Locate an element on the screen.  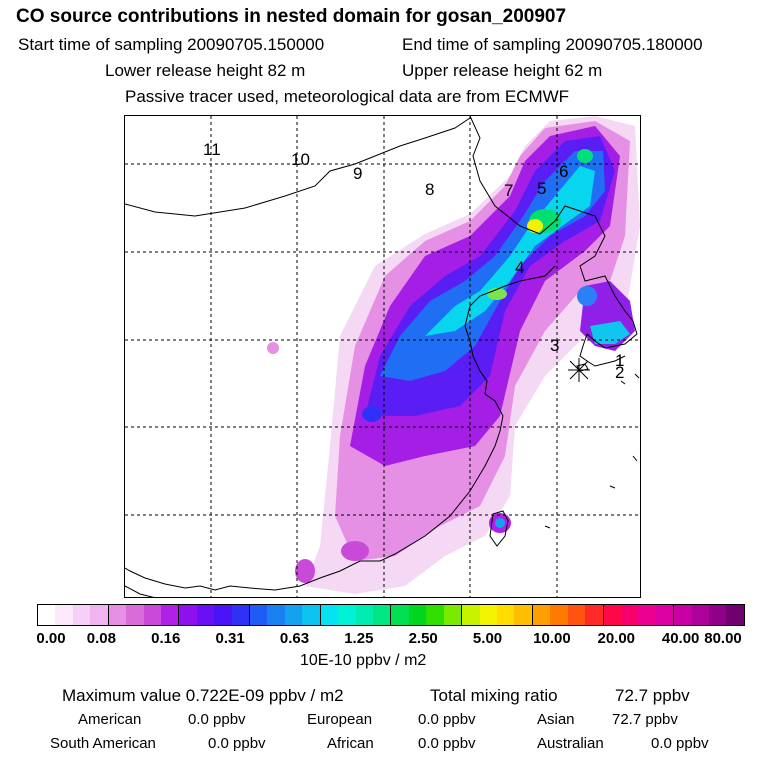
trajectory-label: 9 is located at coordinates (357, 173).